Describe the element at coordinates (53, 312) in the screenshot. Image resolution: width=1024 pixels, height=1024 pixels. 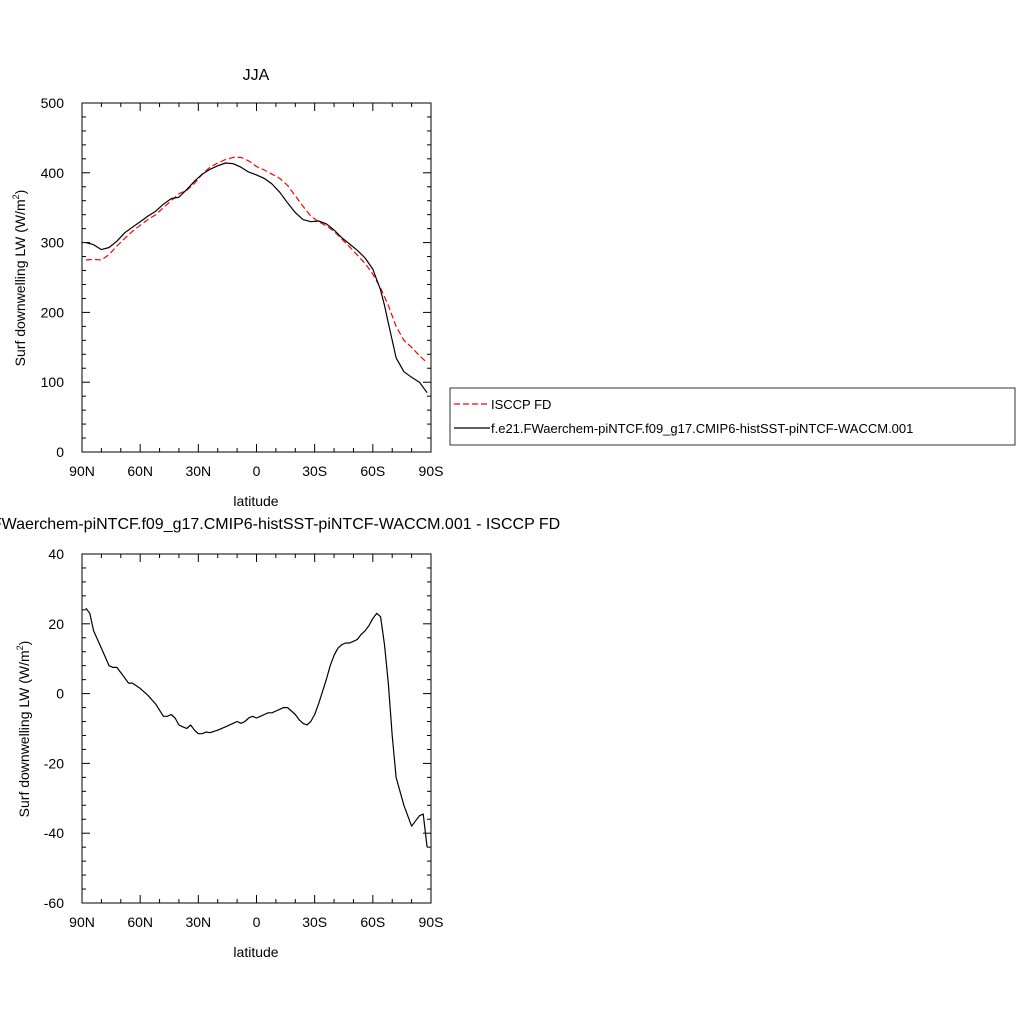
I see `top-y-tick-label: 200` at that location.